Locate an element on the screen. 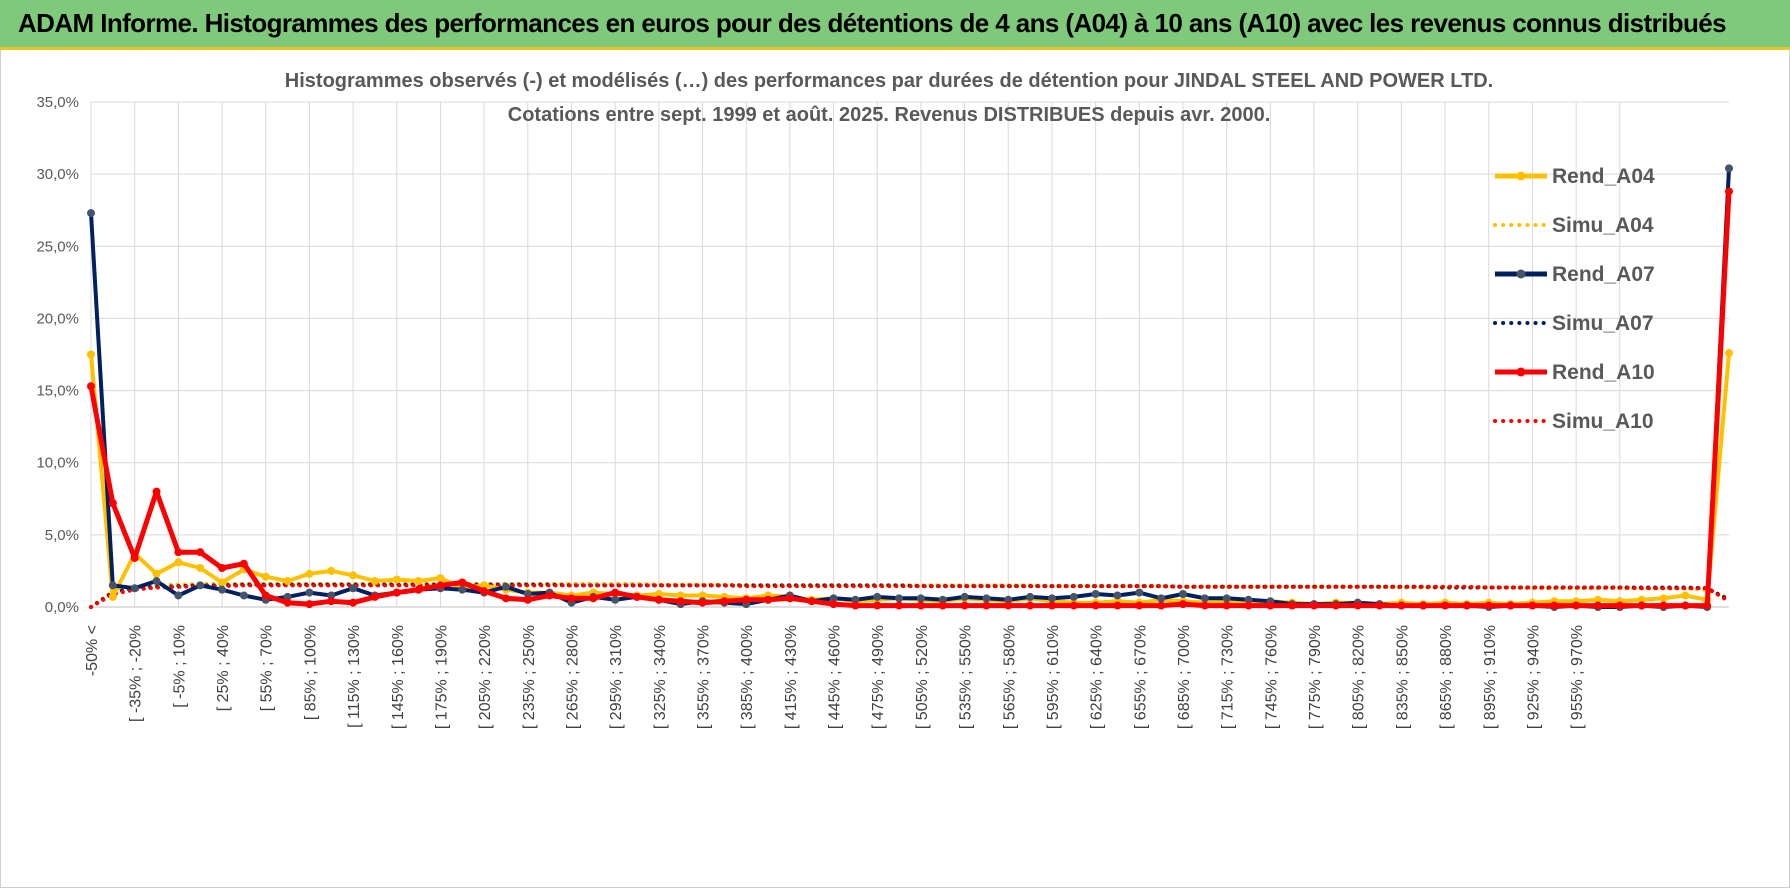  legend-marker is located at coordinates (1521, 274).